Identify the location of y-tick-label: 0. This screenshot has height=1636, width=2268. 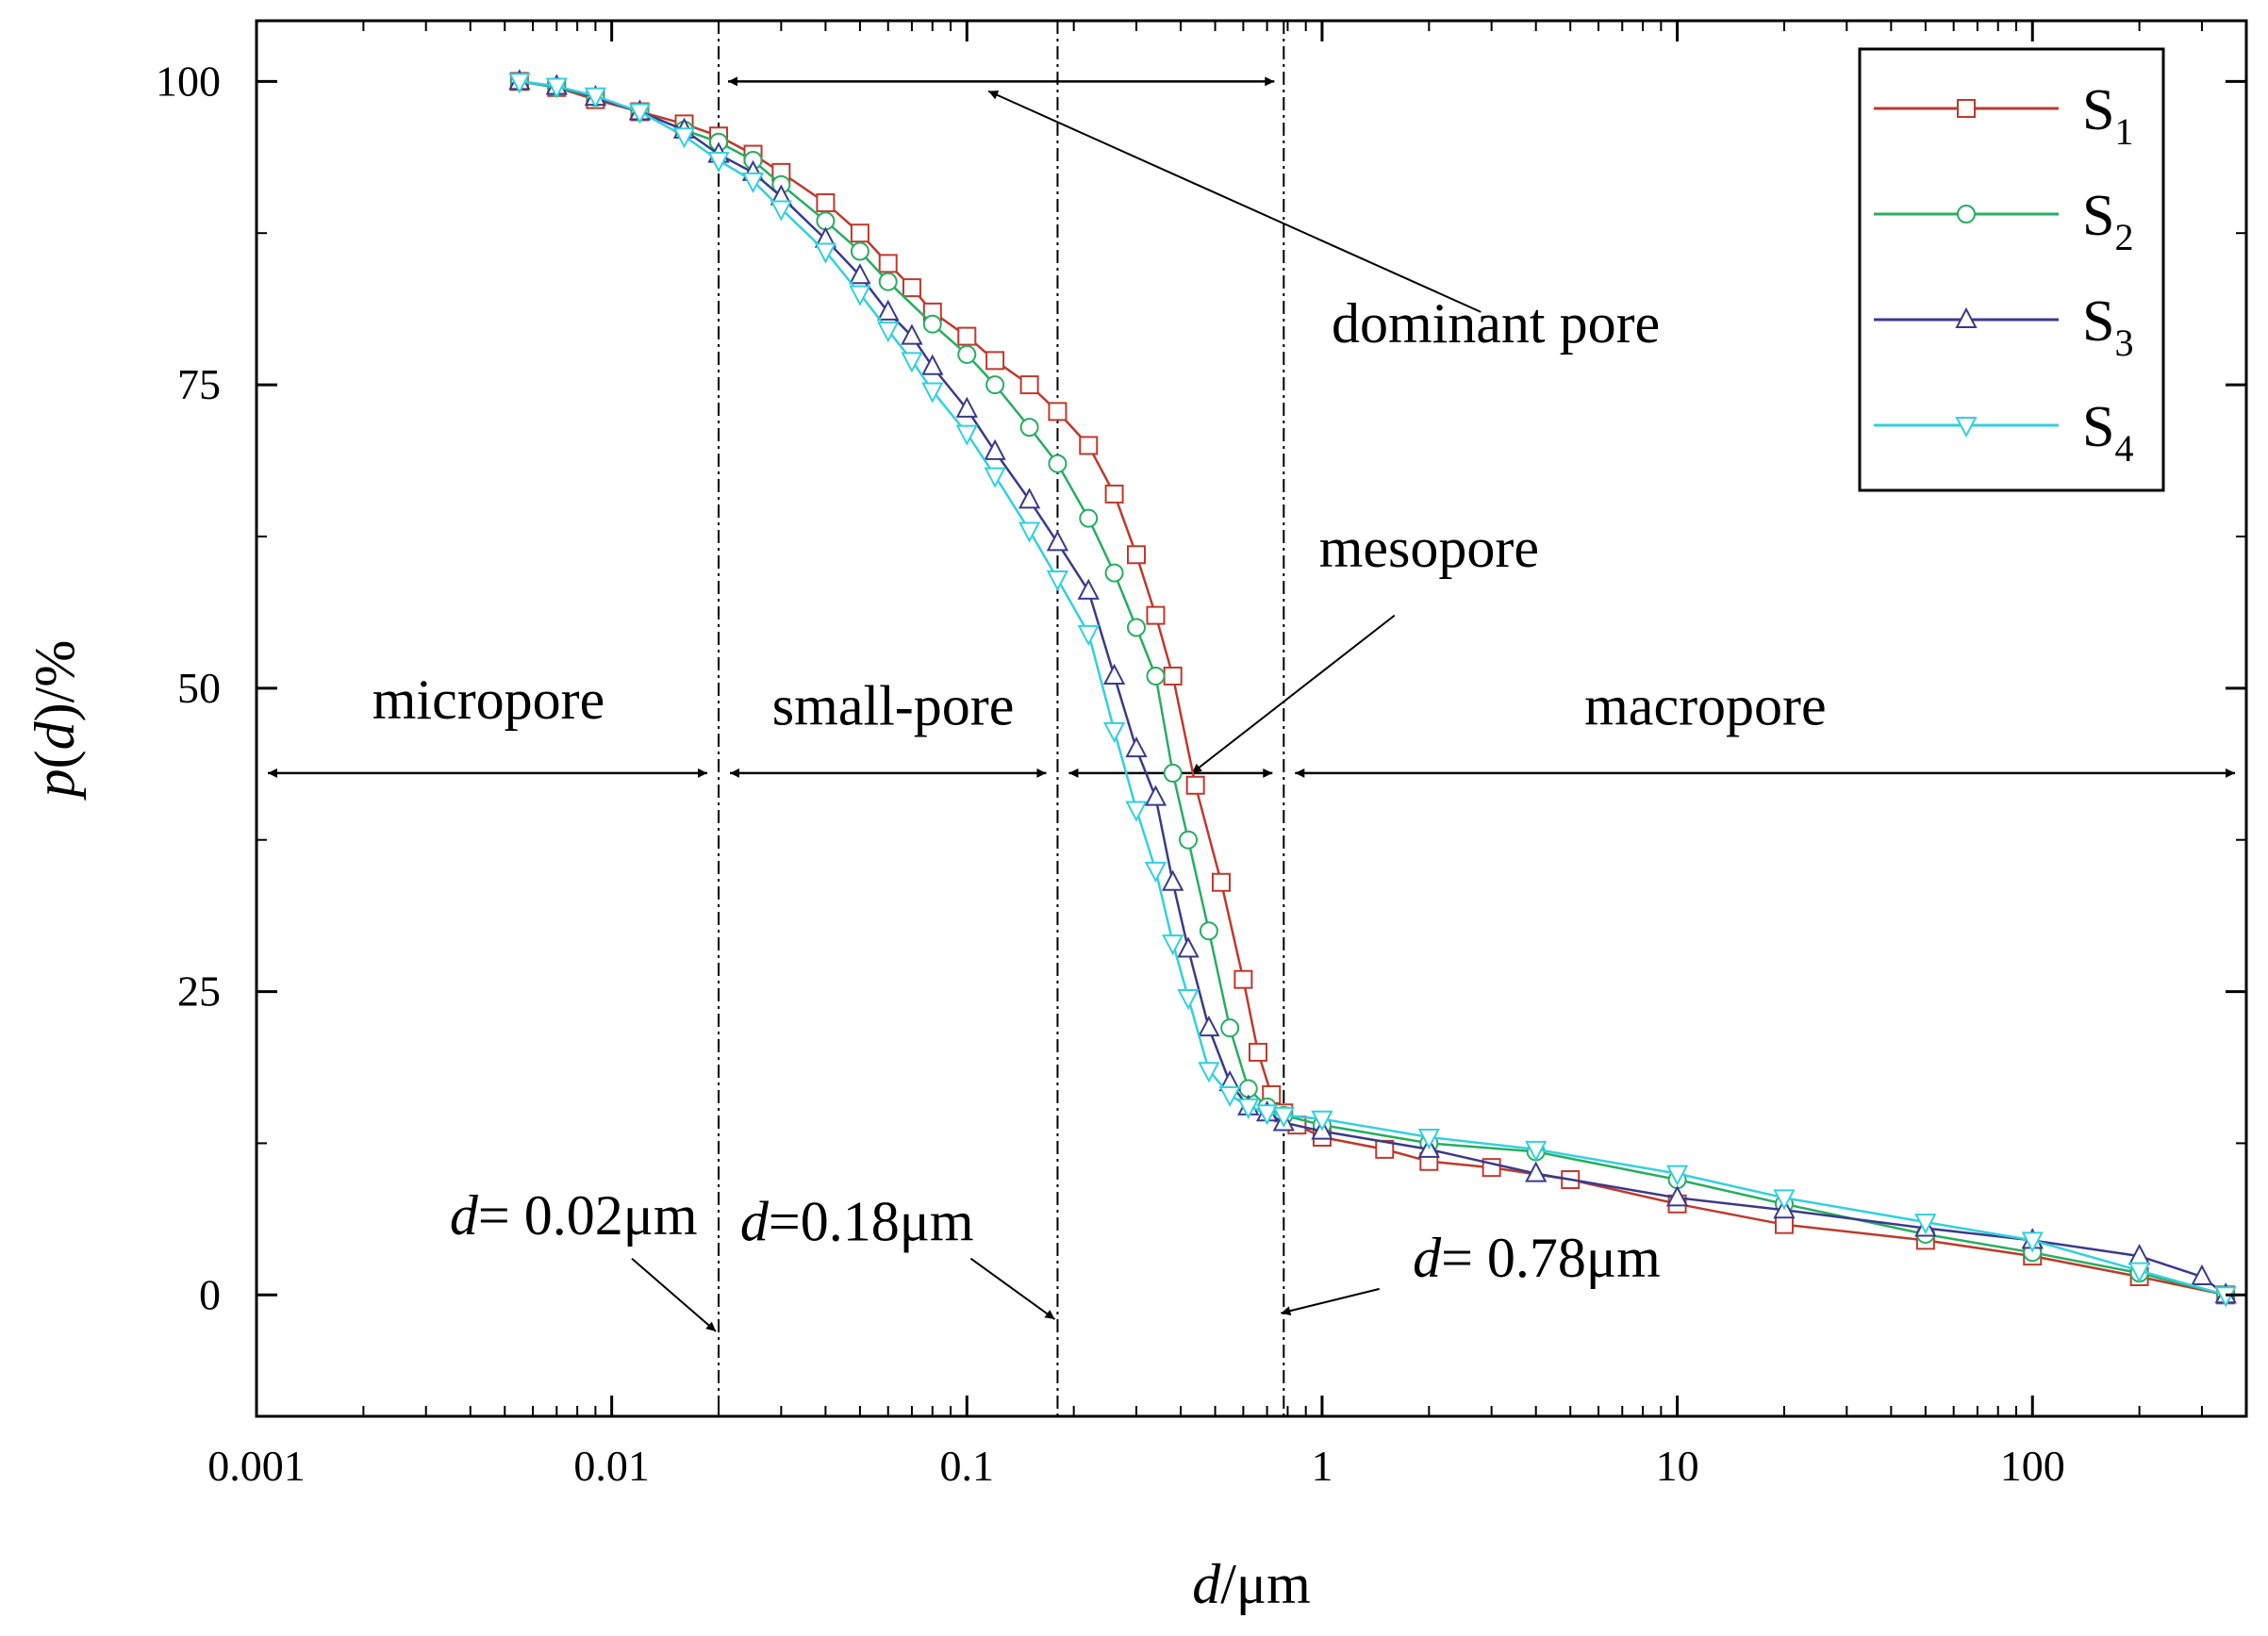
(210, 1294).